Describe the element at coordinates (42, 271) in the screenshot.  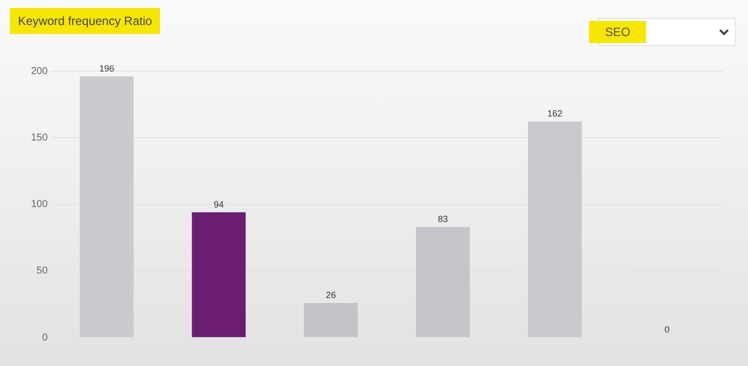
I see `y-tick-label: 50` at that location.